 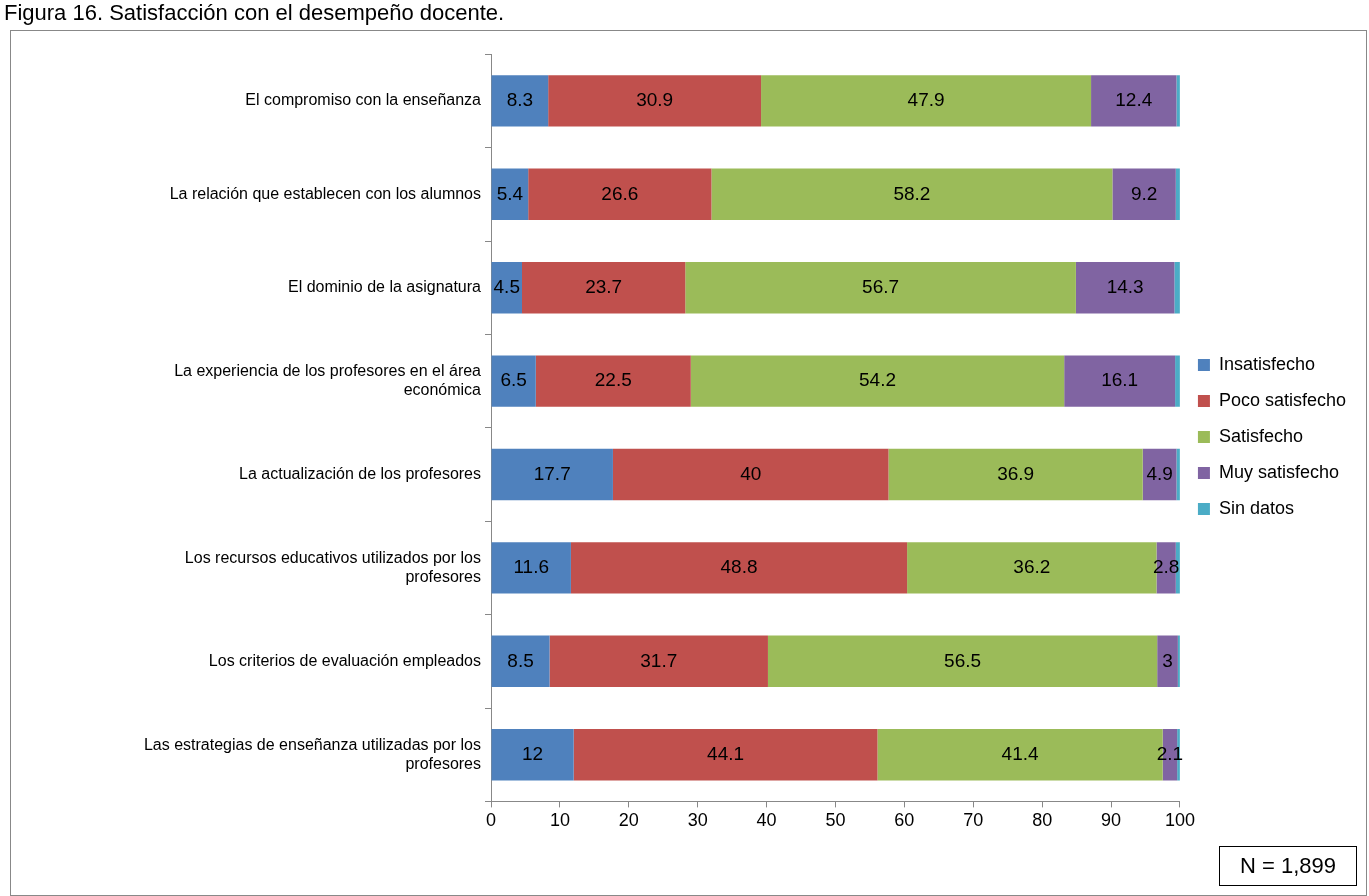 I want to click on data-label: 14.3, so click(x=1125, y=286).